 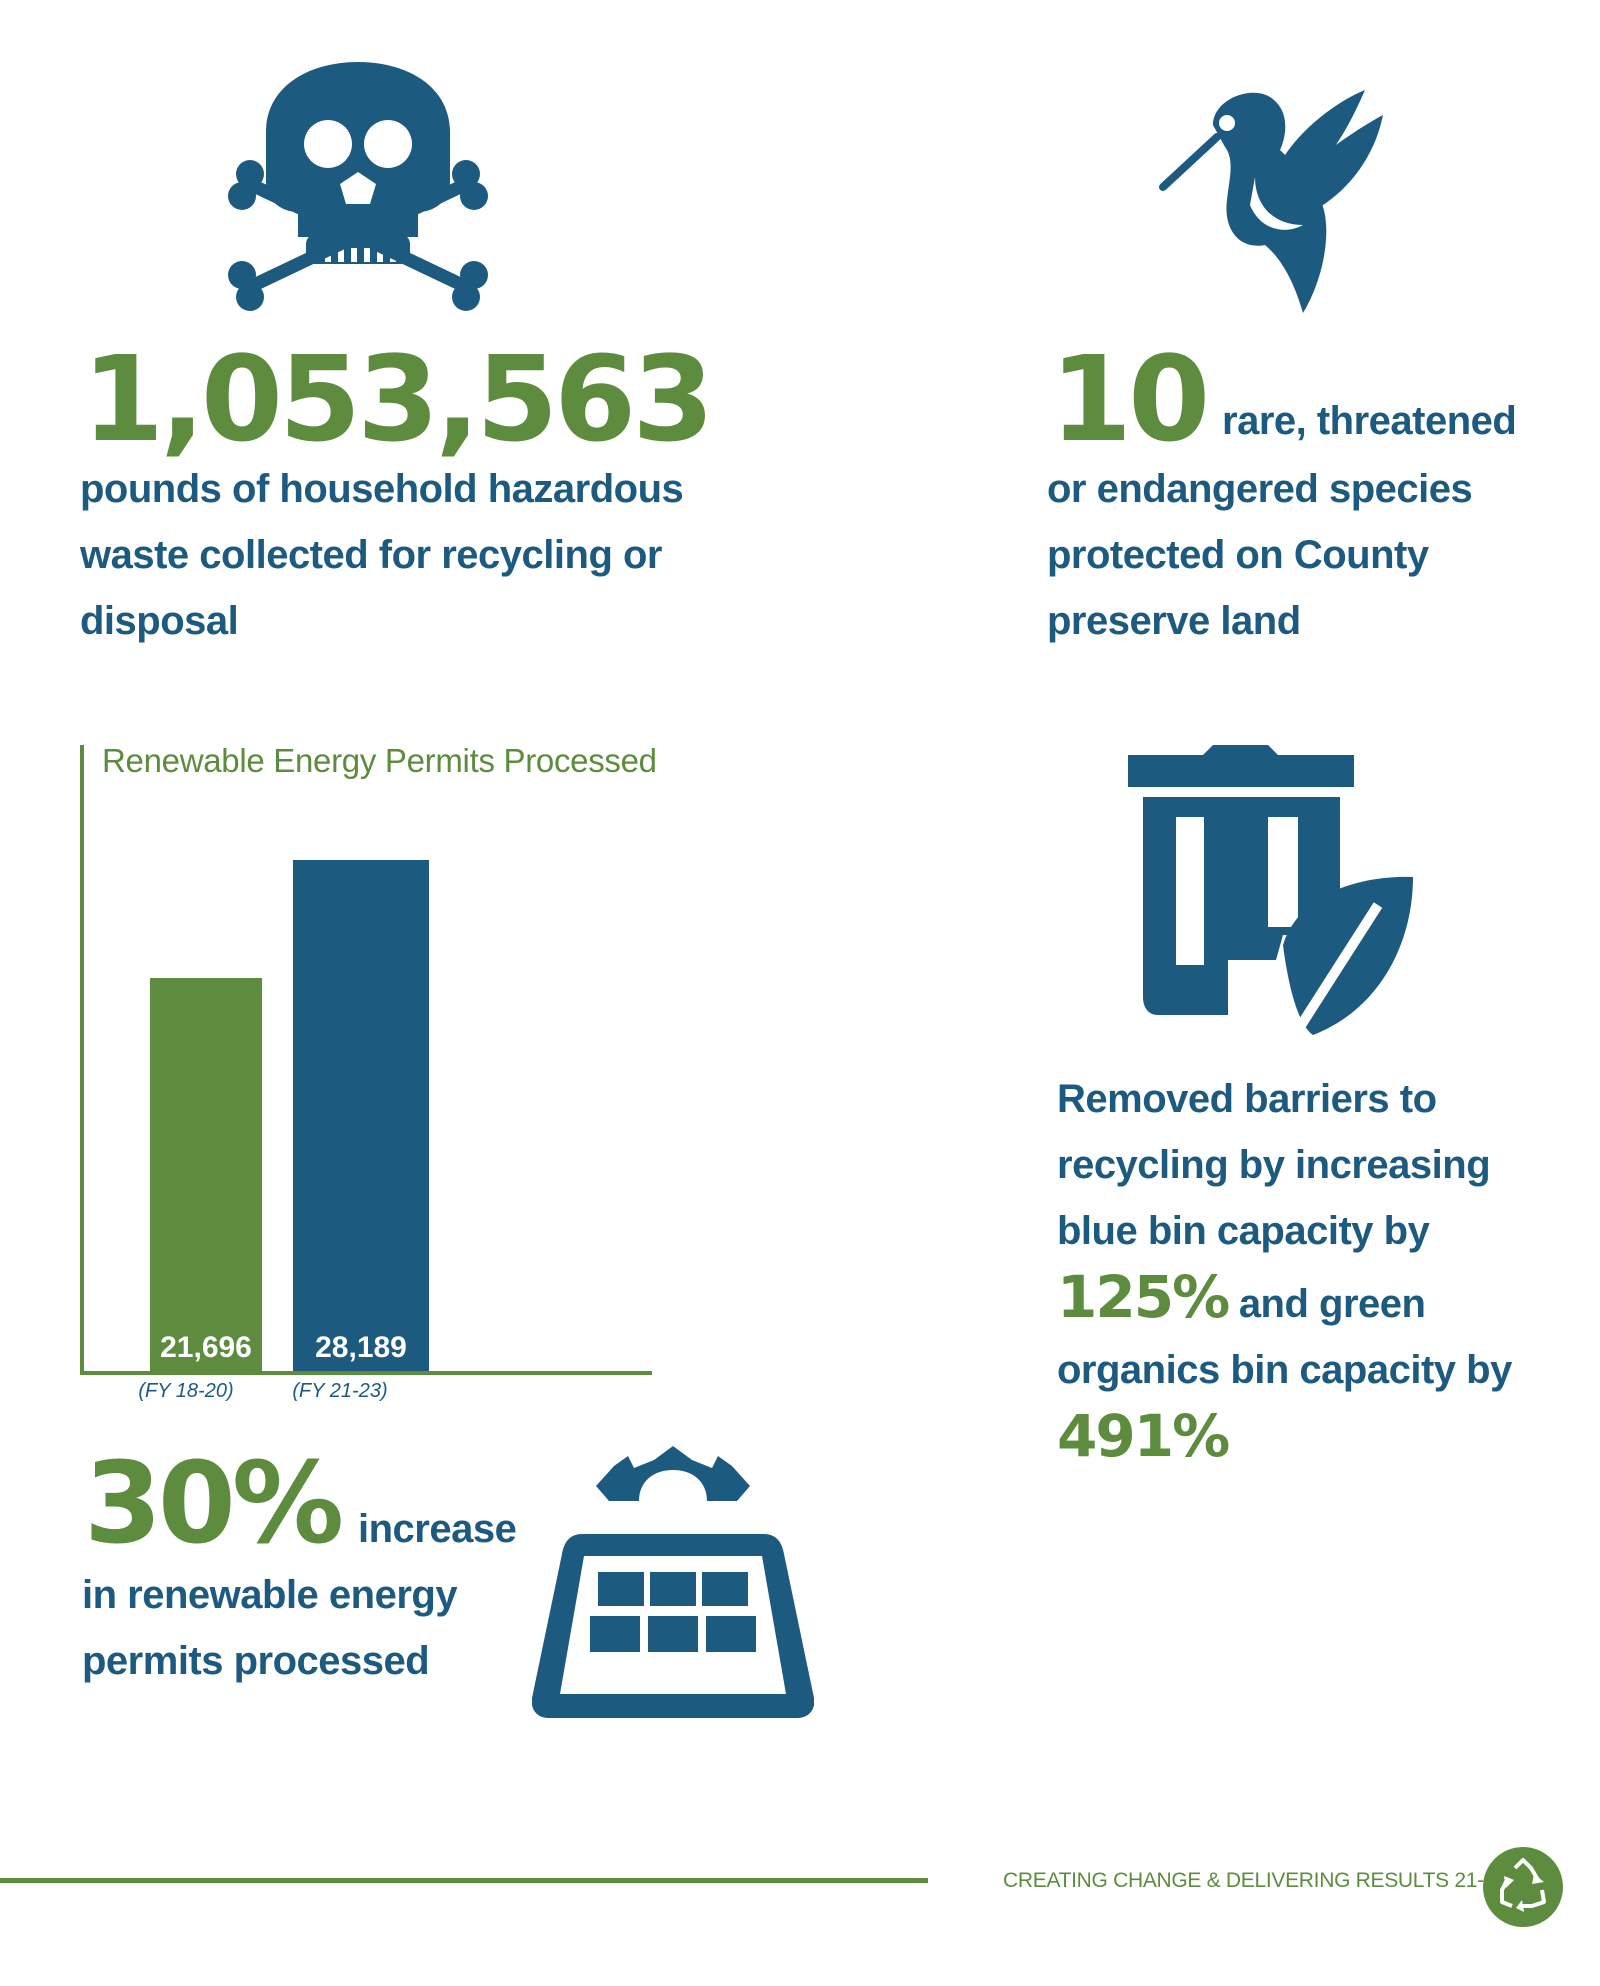 I want to click on solar-panel-icon, so click(x=673, y=1582).